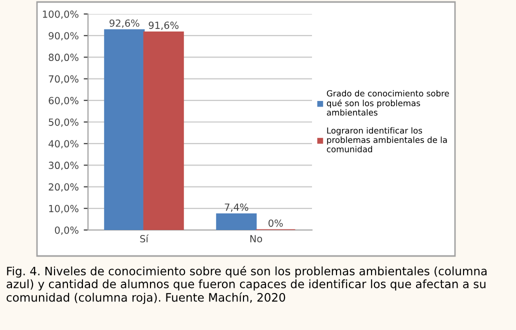 This screenshot has height=330, width=516. What do you see at coordinates (386, 139) in the screenshot?
I see `legend-label: Lograron identificar los problemas ambientales de la comunidad` at bounding box center [386, 139].